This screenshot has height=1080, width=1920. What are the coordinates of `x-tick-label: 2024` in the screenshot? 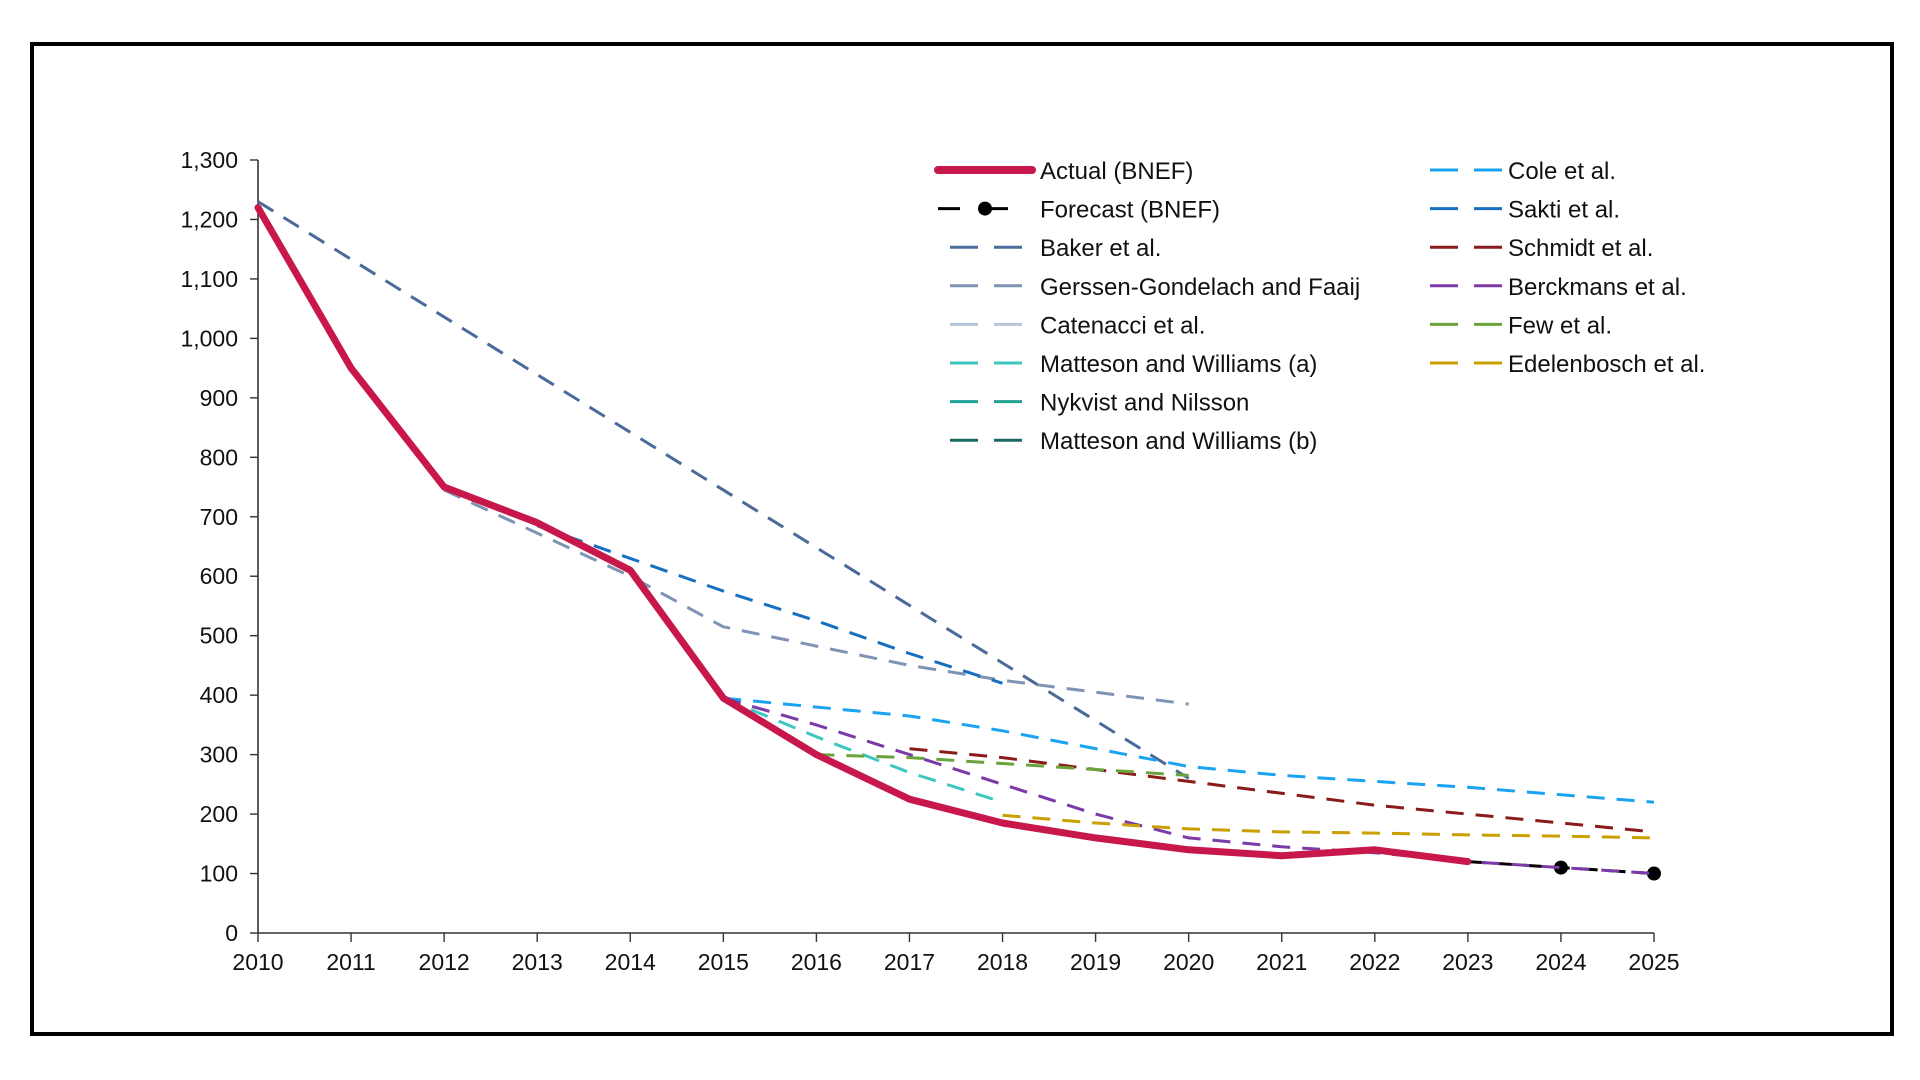 It's located at (1560, 962).